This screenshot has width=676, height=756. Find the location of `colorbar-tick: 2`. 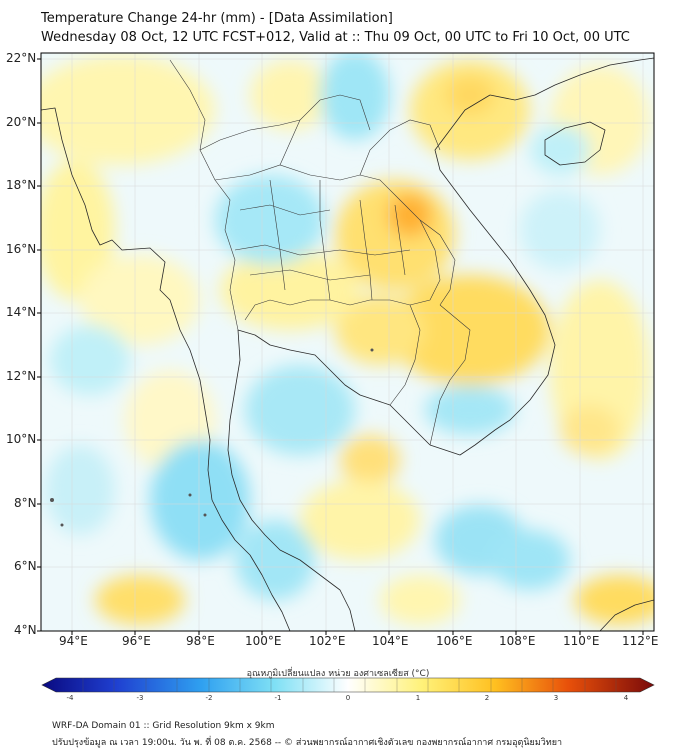

colorbar-tick: 2 is located at coordinates (487, 698).